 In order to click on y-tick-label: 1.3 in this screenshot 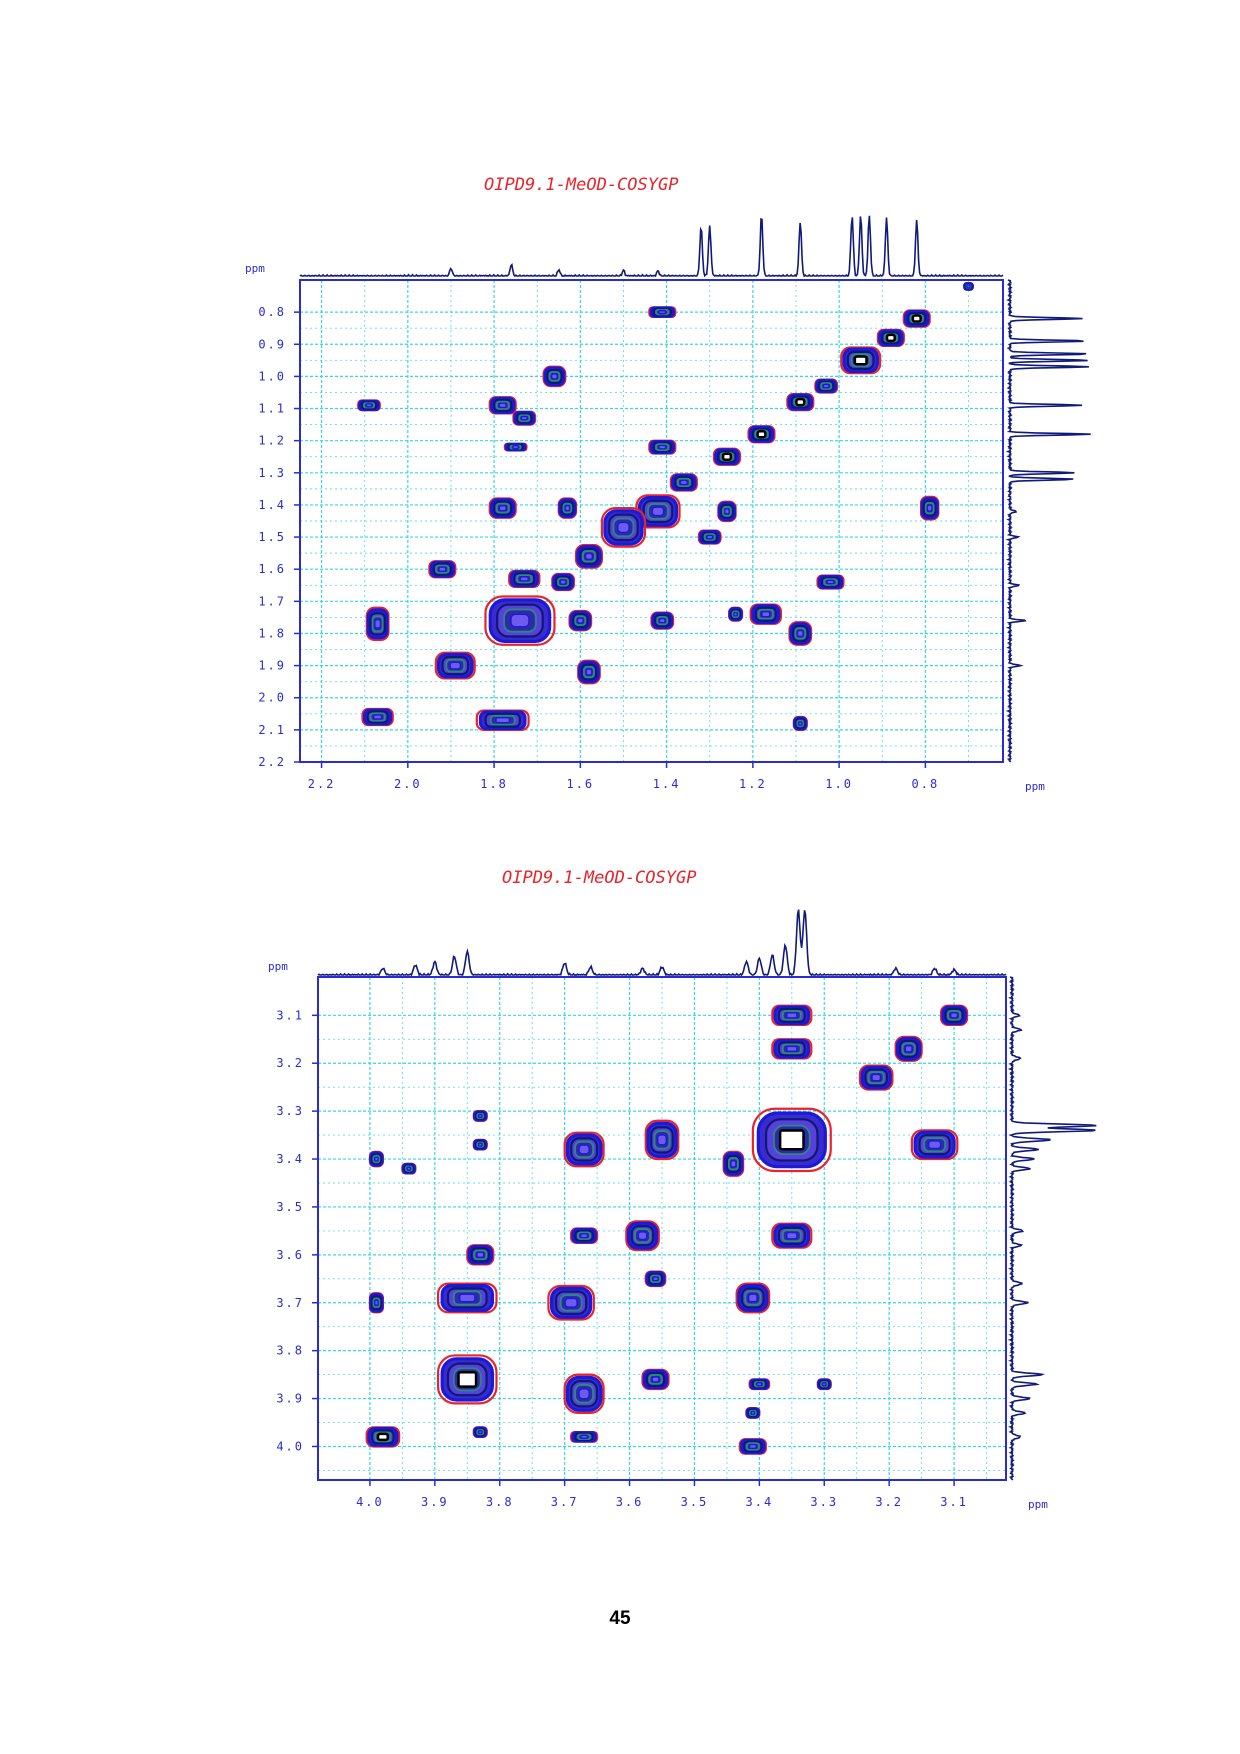, I will do `click(272, 473)`.